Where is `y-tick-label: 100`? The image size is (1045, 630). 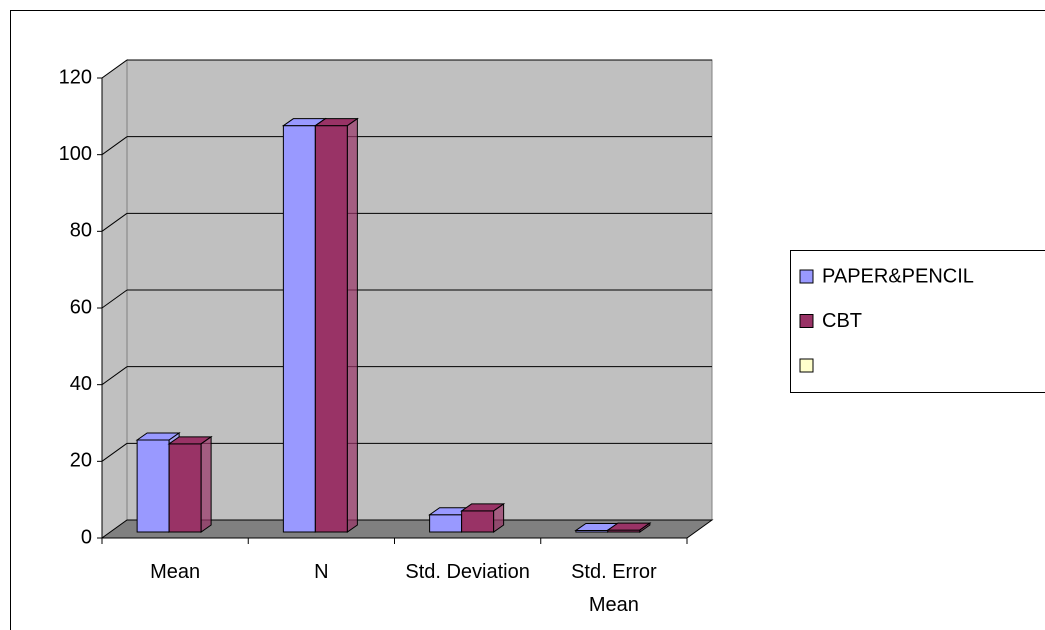 y-tick-label: 100 is located at coordinates (75, 154).